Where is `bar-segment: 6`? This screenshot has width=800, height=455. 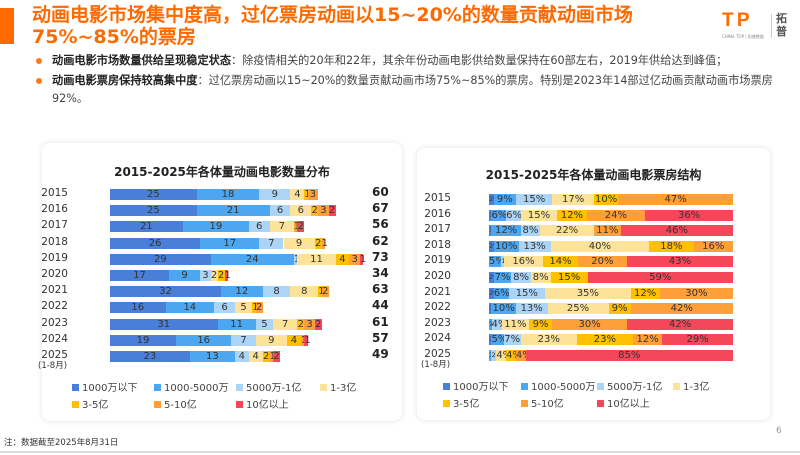 bar-segment: 6 is located at coordinates (224, 308).